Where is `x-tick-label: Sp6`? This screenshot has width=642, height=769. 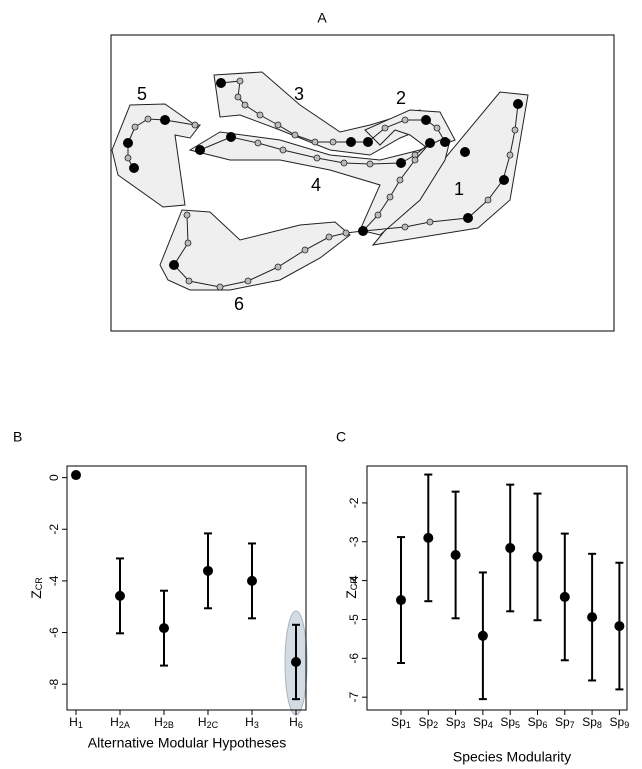
x-tick-label: Sp6 is located at coordinates (538, 722).